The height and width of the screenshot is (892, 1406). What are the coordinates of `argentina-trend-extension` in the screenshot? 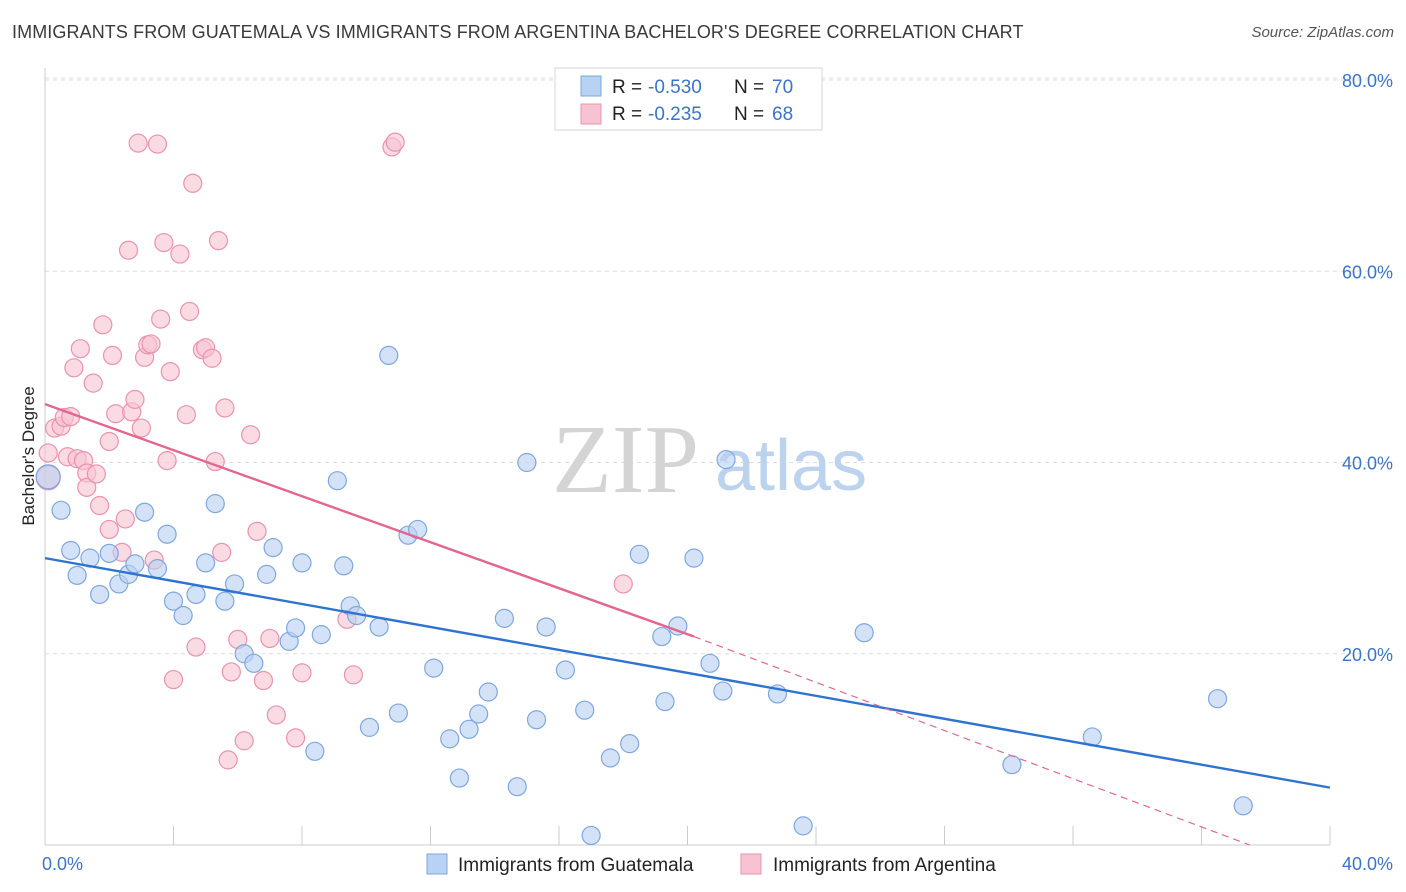 It's located at (971, 740).